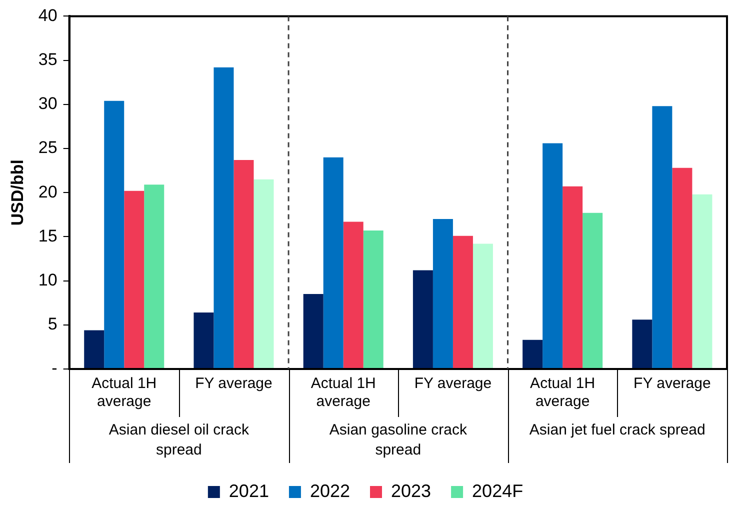  Describe the element at coordinates (53, 324) in the screenshot. I see `y-tick-label: 5` at that location.